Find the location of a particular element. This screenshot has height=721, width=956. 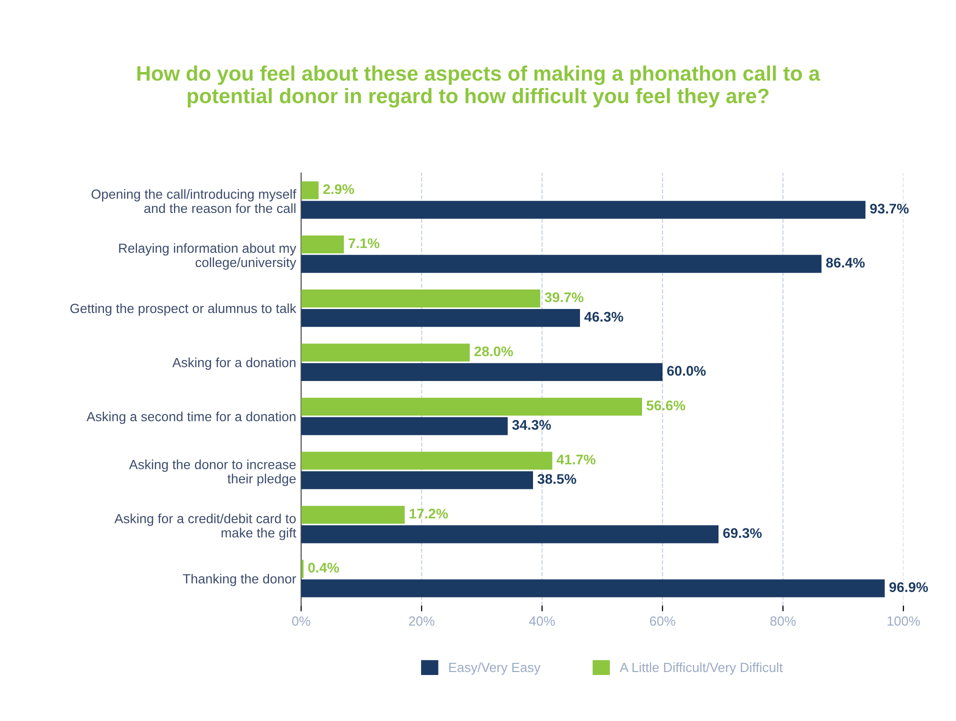

data-label: 39.7% is located at coordinates (564, 297).